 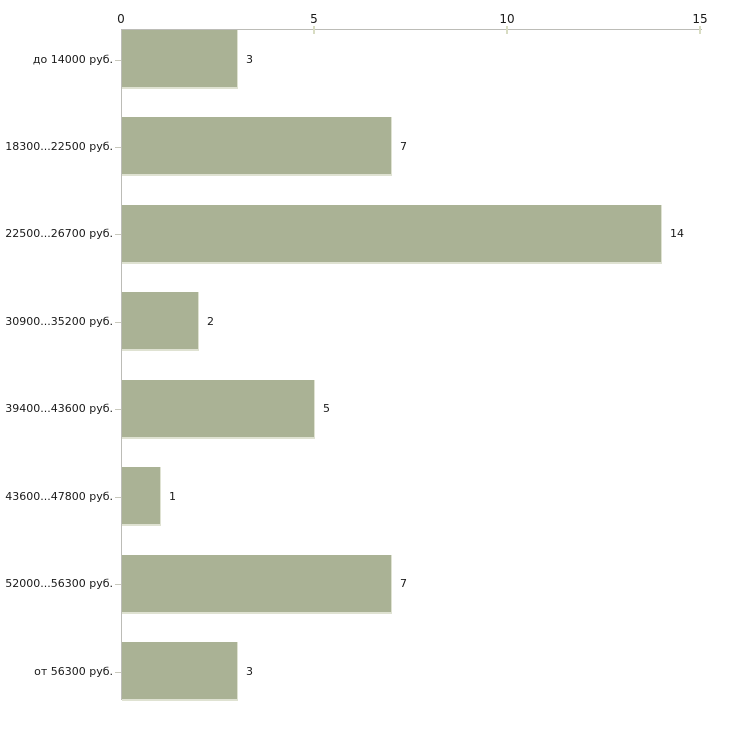 What do you see at coordinates (73, 671) in the screenshot?
I see `category-label: от 56300 руб.` at bounding box center [73, 671].